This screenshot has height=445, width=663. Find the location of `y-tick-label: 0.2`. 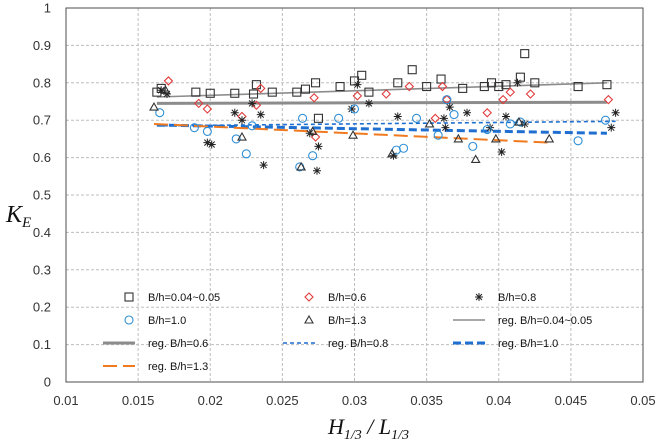

y-tick-label: 0.2 is located at coordinates (42, 307).